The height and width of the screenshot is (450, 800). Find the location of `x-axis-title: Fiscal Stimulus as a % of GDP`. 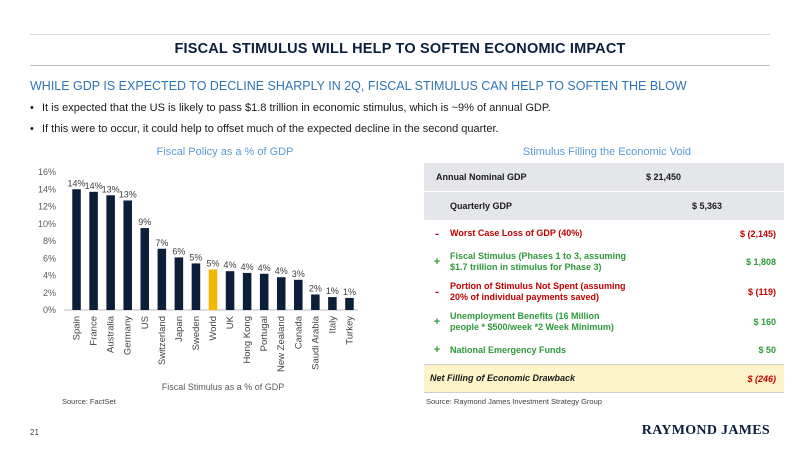

x-axis-title: Fiscal Stimulus as a % of GDP is located at coordinates (223, 387).